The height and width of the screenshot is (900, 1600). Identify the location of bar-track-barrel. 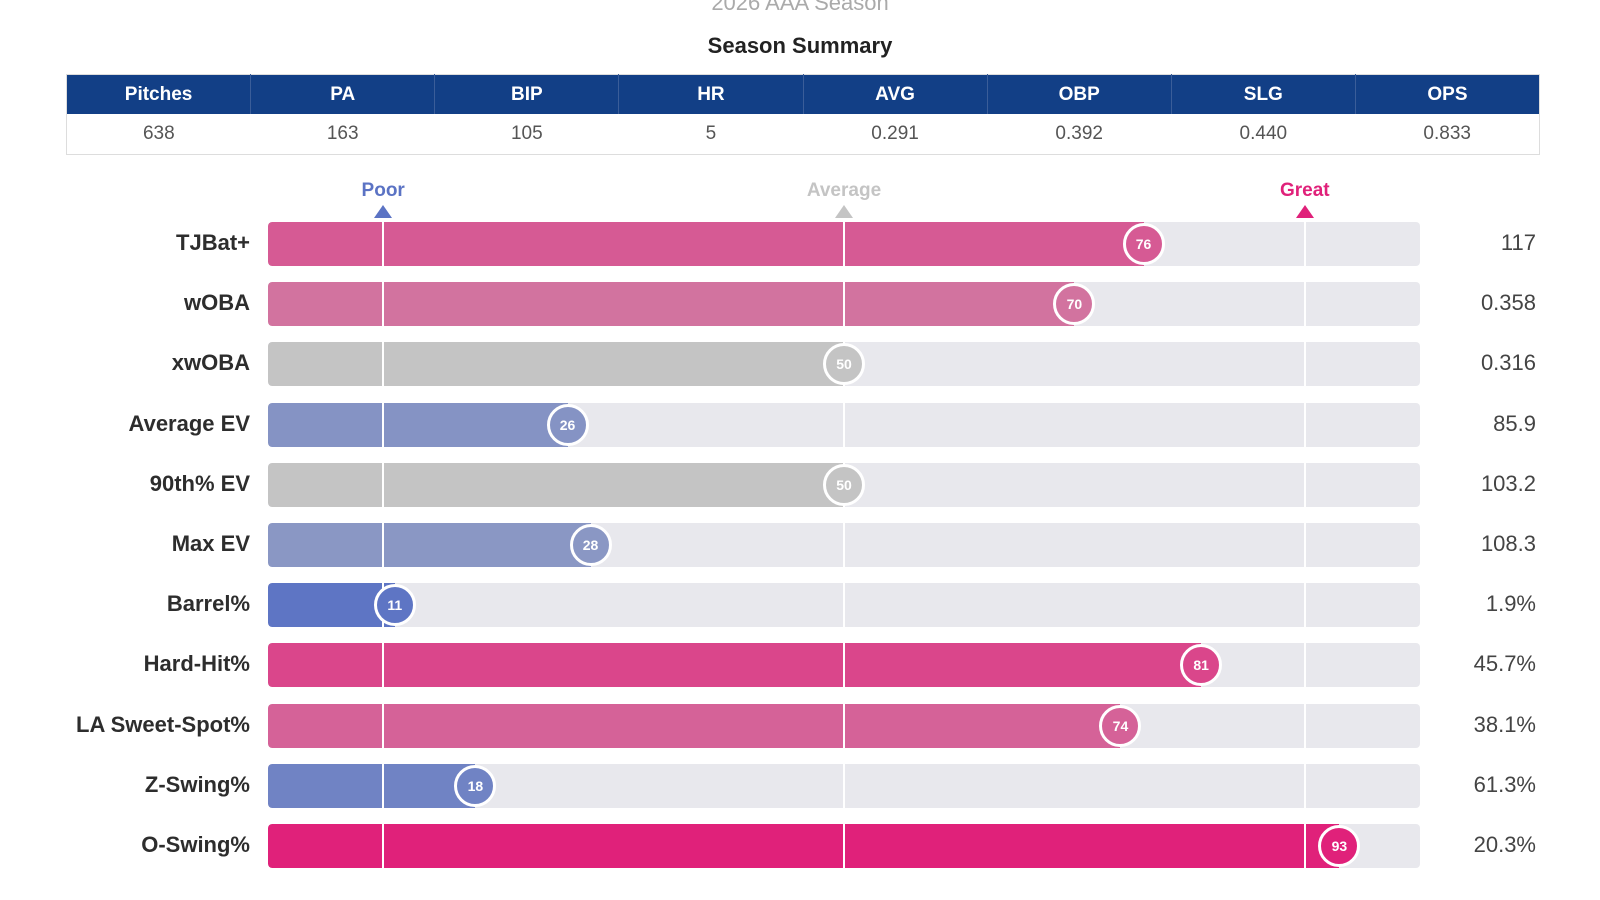
(844, 605).